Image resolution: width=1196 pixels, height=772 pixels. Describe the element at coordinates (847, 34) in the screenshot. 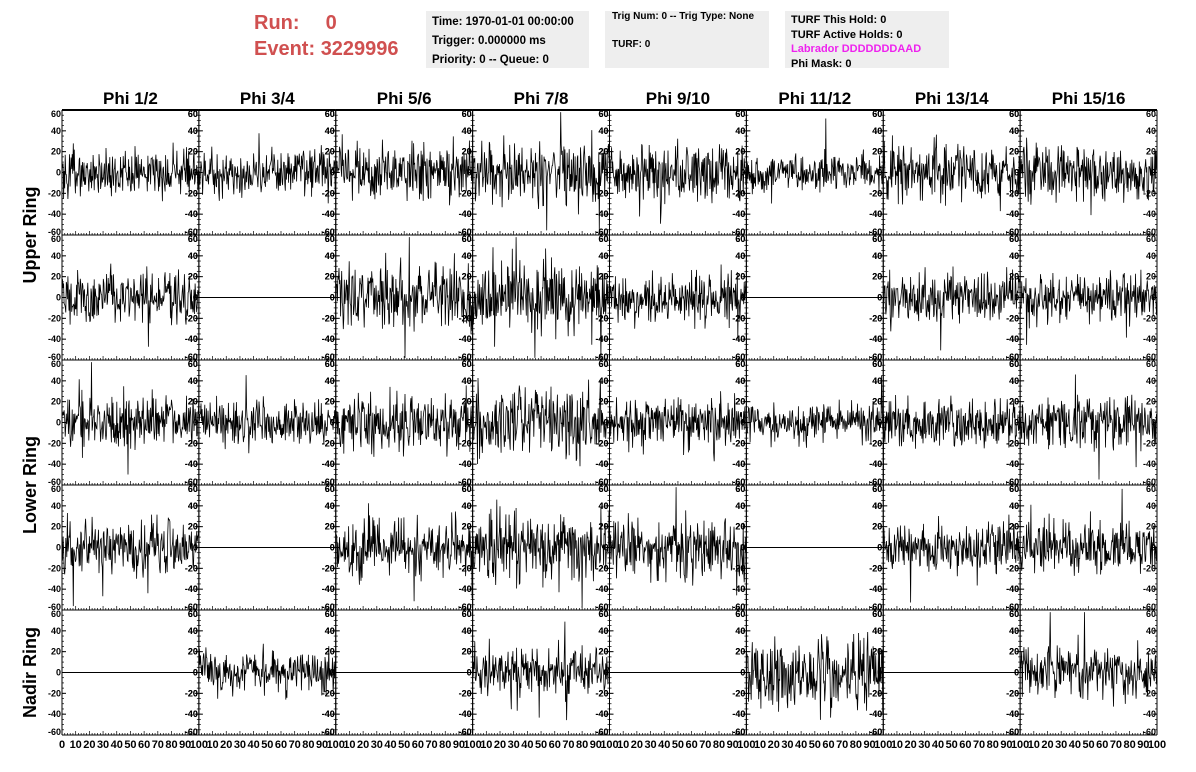

I see `turf-active-holds-text: TURF Active Holds: 0` at that location.